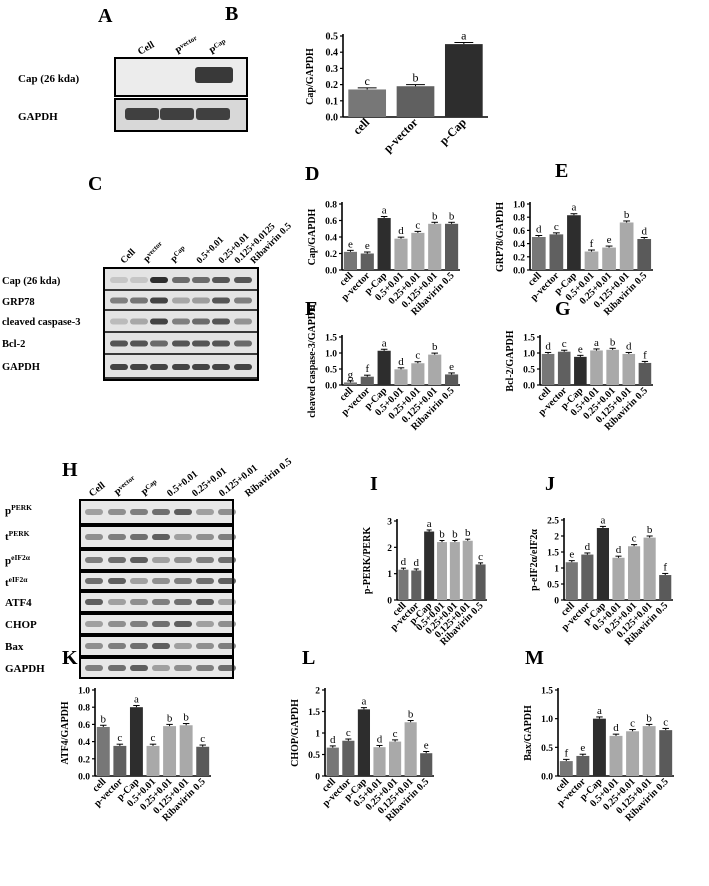 The height and width of the screenshot is (886, 709). I want to click on row-label: CHOP, so click(21, 625).